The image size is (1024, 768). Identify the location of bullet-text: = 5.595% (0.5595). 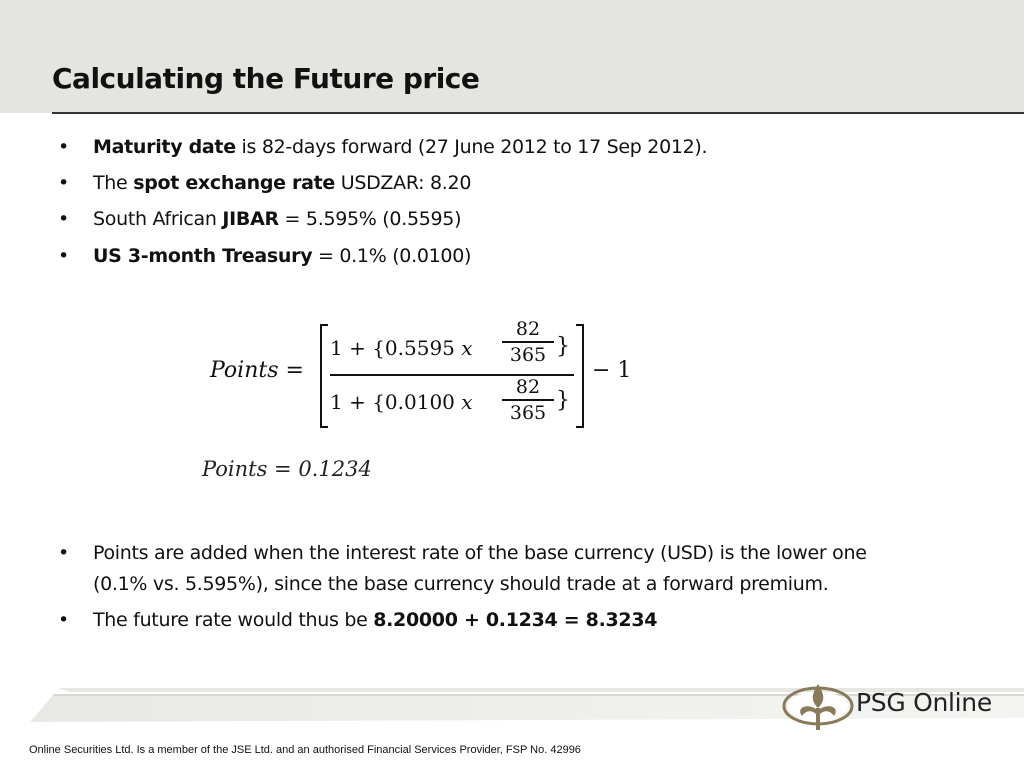
(370, 219).